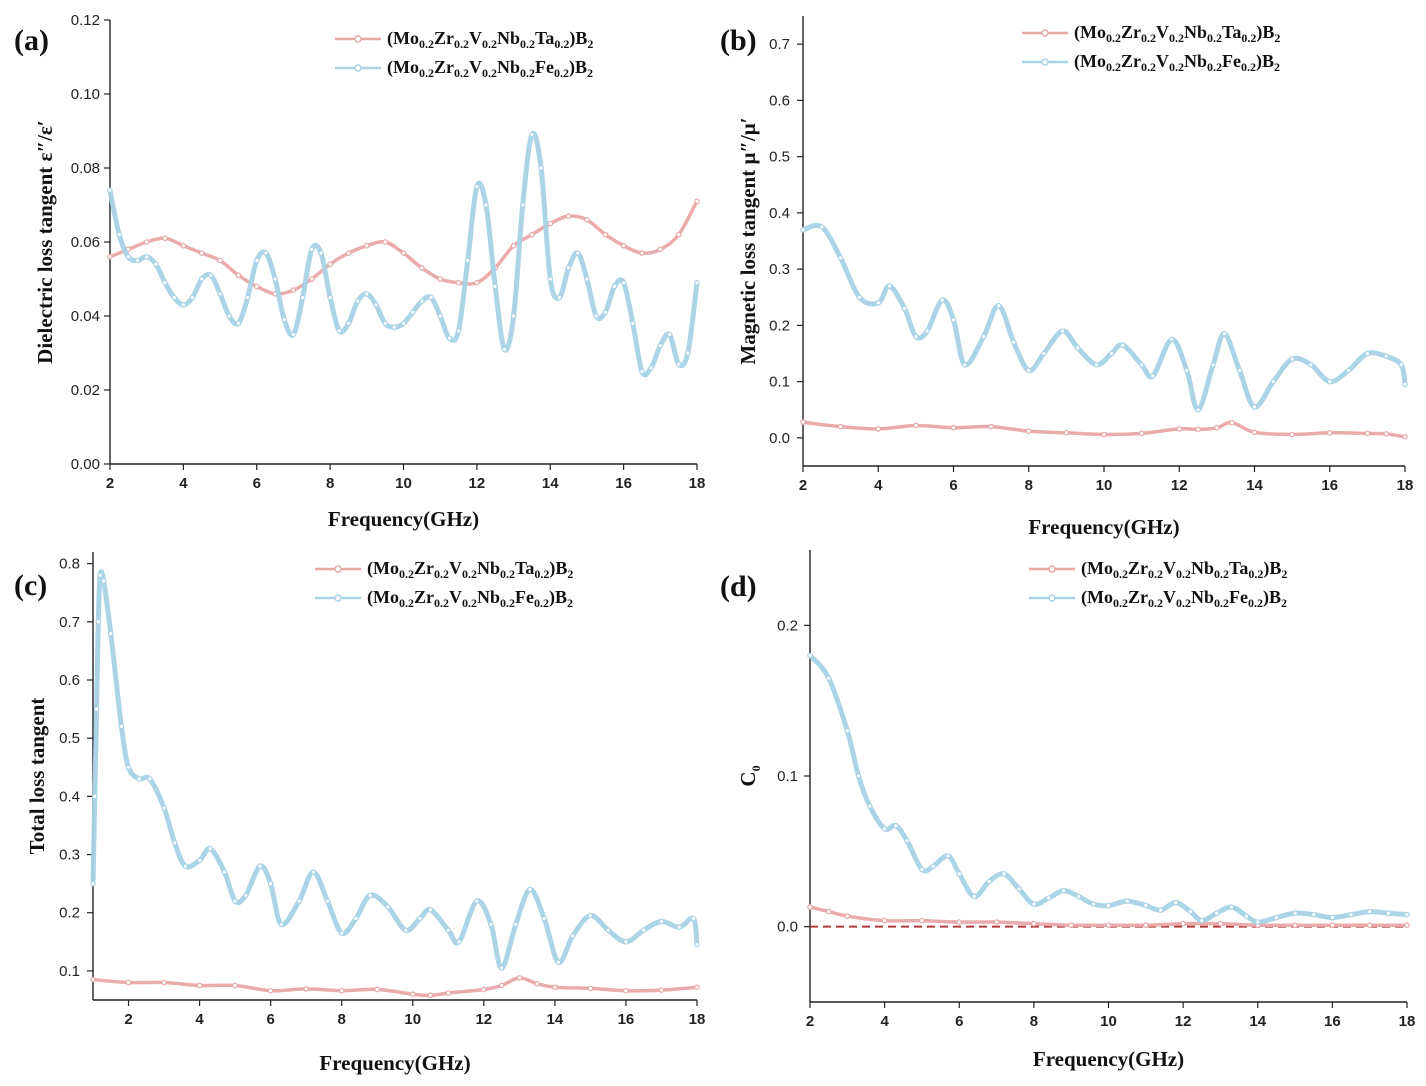 Image resolution: width=1426 pixels, height=1086 pixels. Describe the element at coordinates (69, 564) in the screenshot. I see `y-tick-label: 0.8` at that location.